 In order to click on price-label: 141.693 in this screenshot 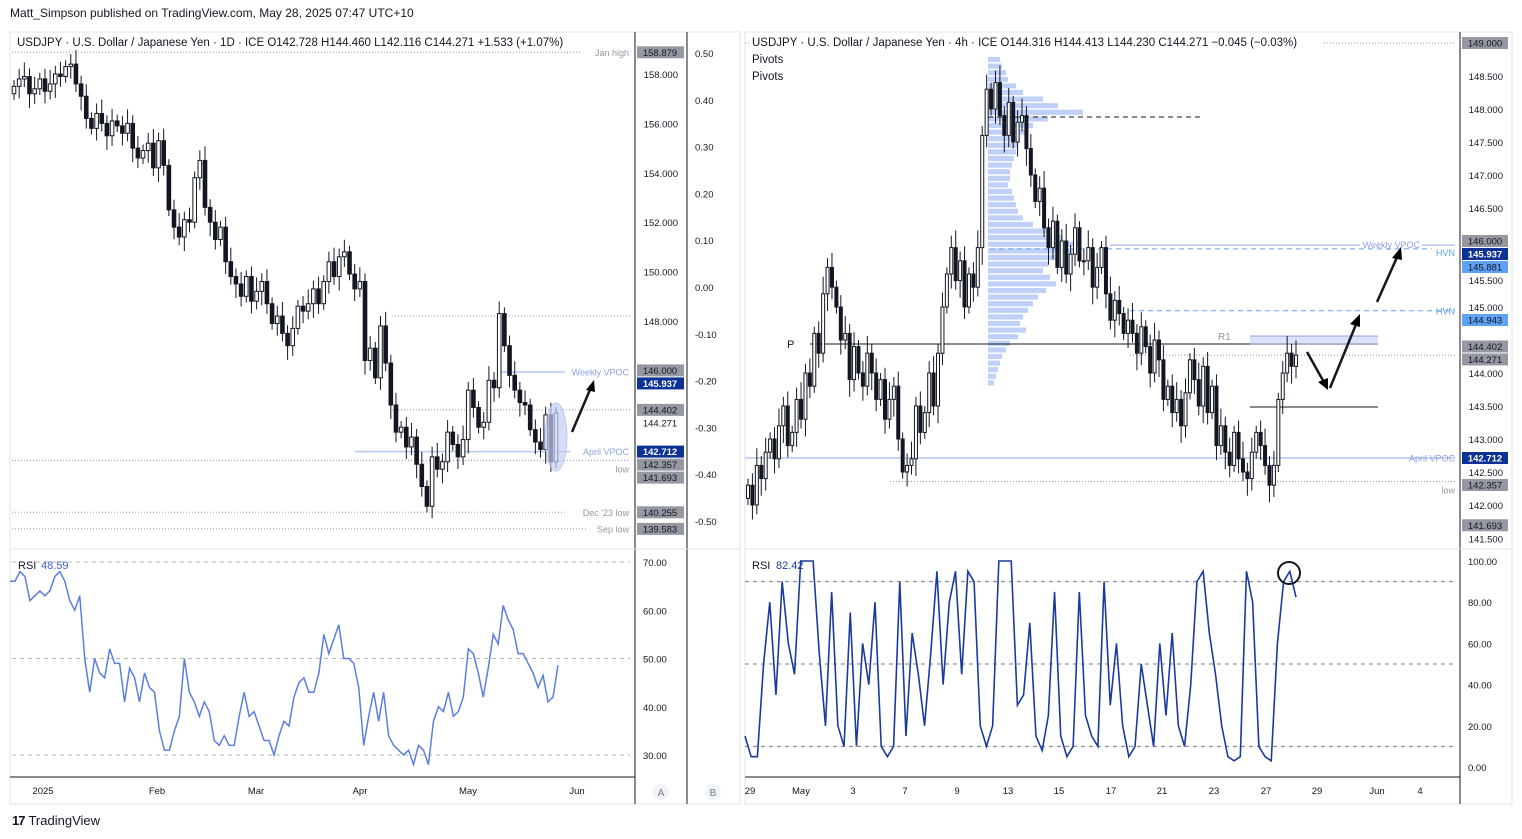, I will do `click(660, 478)`.